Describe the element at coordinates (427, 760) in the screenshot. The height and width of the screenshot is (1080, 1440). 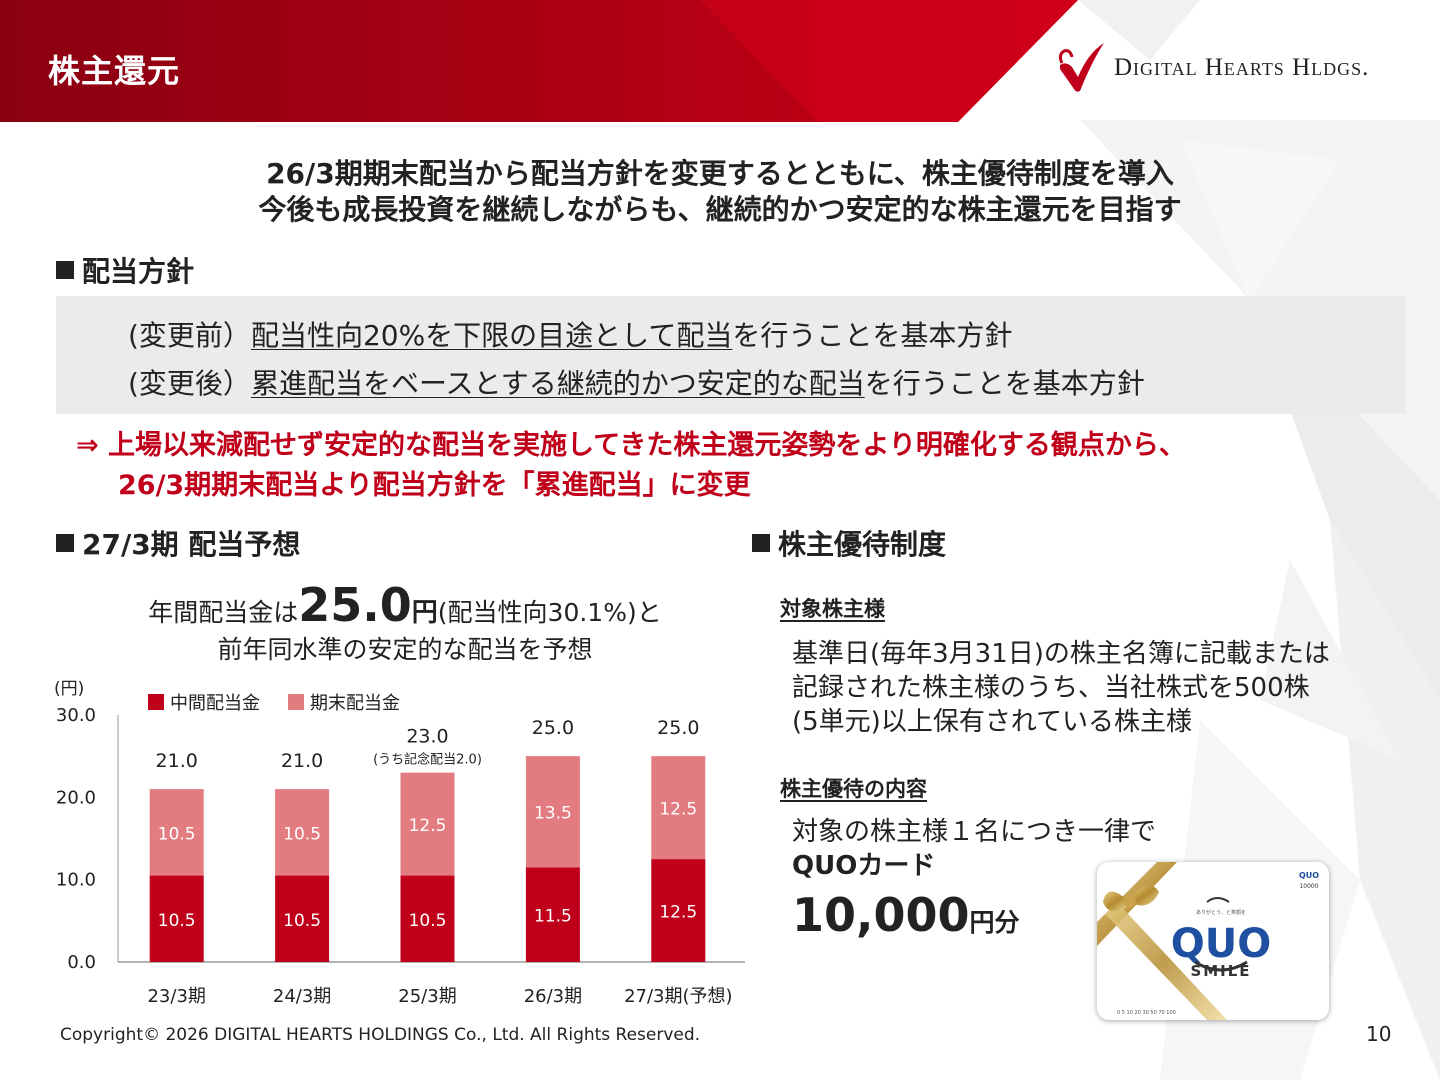
I see `bar-annotation: (うち記念配当2.0)` at that location.